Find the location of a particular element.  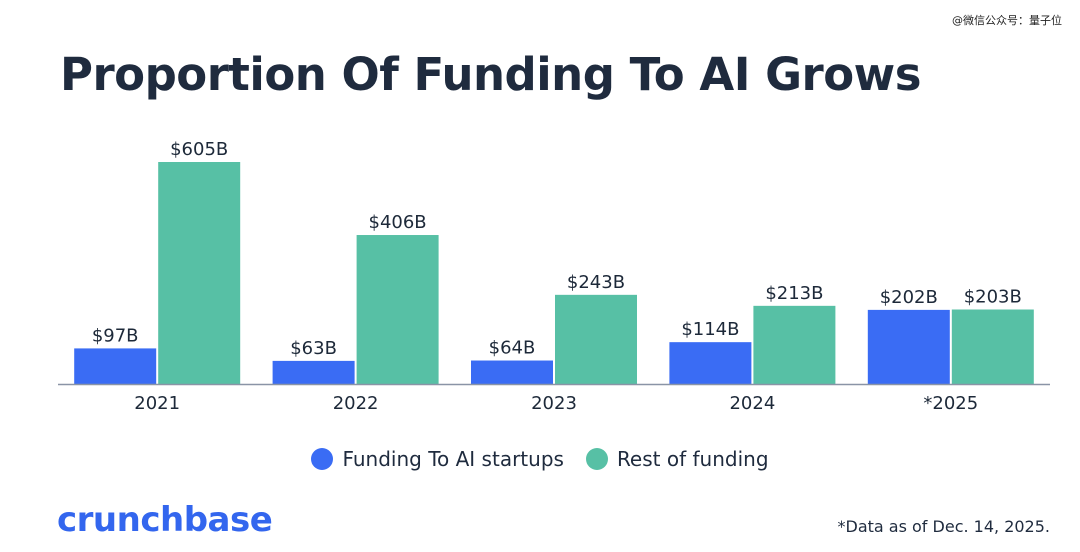

data-label-ai-1: $63B is located at coordinates (313, 348).